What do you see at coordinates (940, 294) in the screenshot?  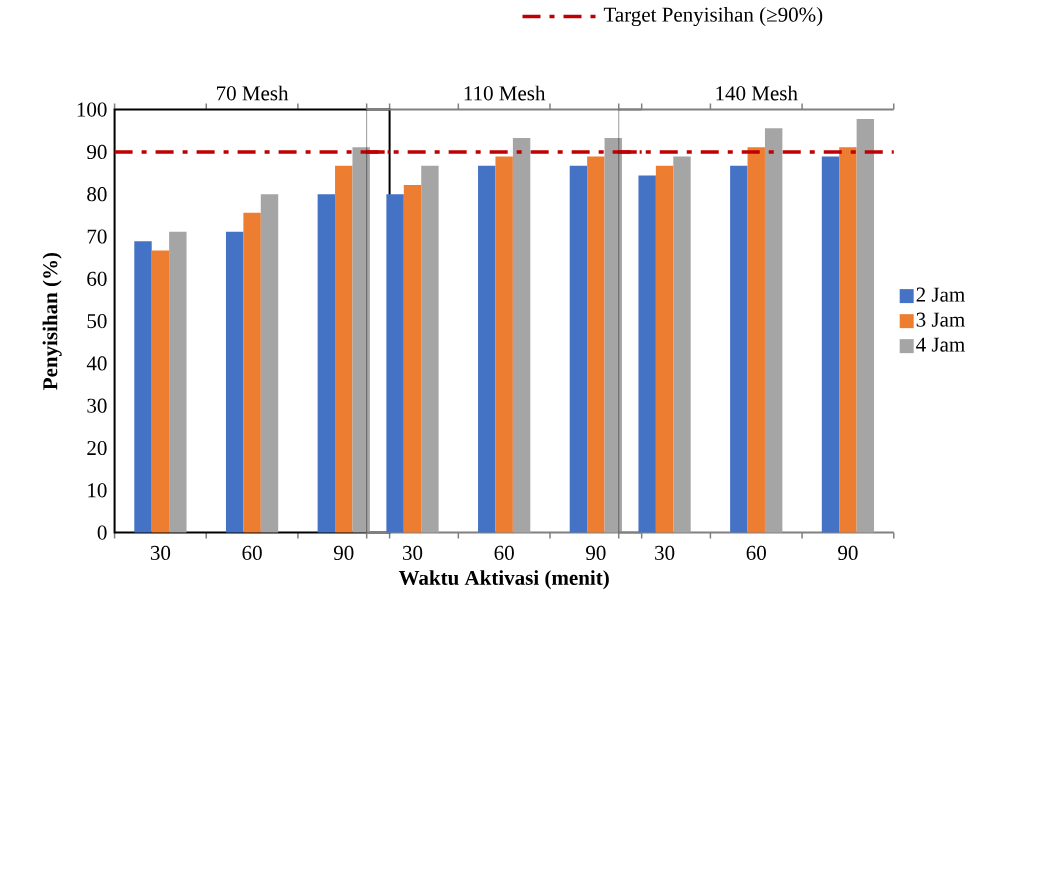 I see `legend-label: 2 Jam` at bounding box center [940, 294].